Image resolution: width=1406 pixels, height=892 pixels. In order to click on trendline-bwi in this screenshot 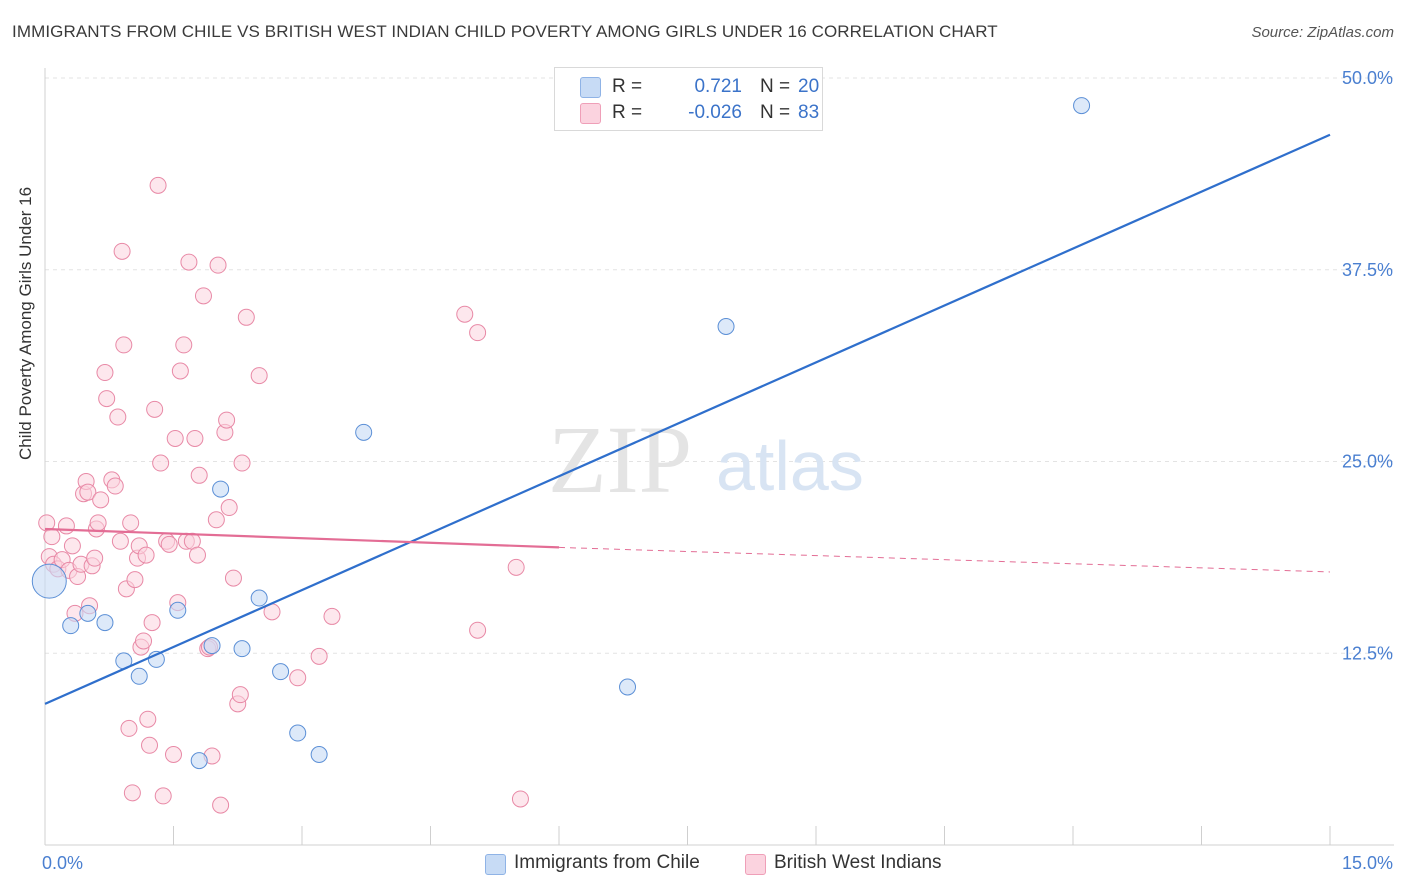, I will do `click(302, 538)`.